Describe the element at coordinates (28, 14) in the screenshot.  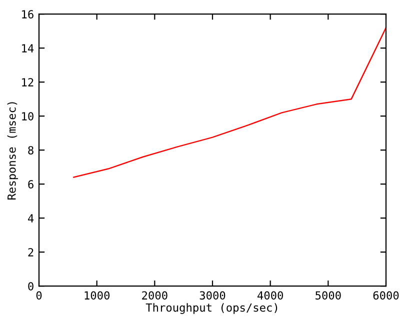
I see `y-tick-label: 16` at that location.